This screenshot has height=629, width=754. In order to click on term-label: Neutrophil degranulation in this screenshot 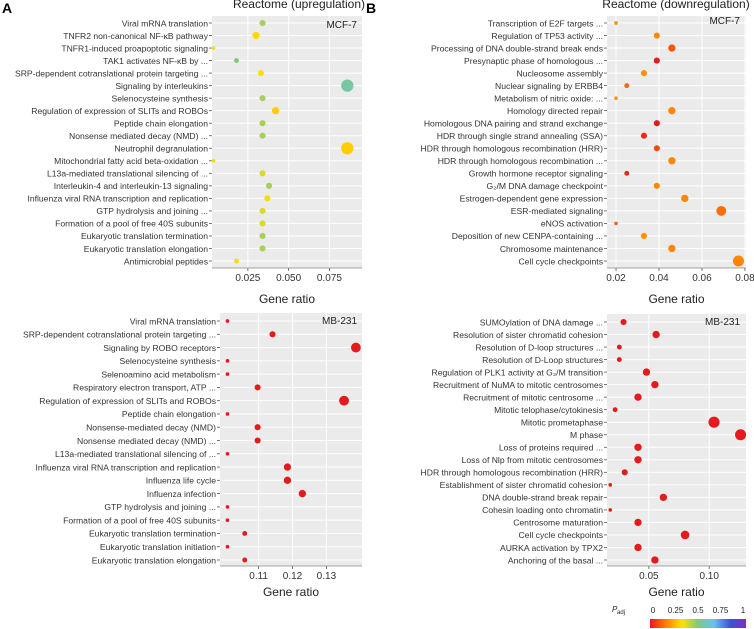, I will do `click(161, 149)`.